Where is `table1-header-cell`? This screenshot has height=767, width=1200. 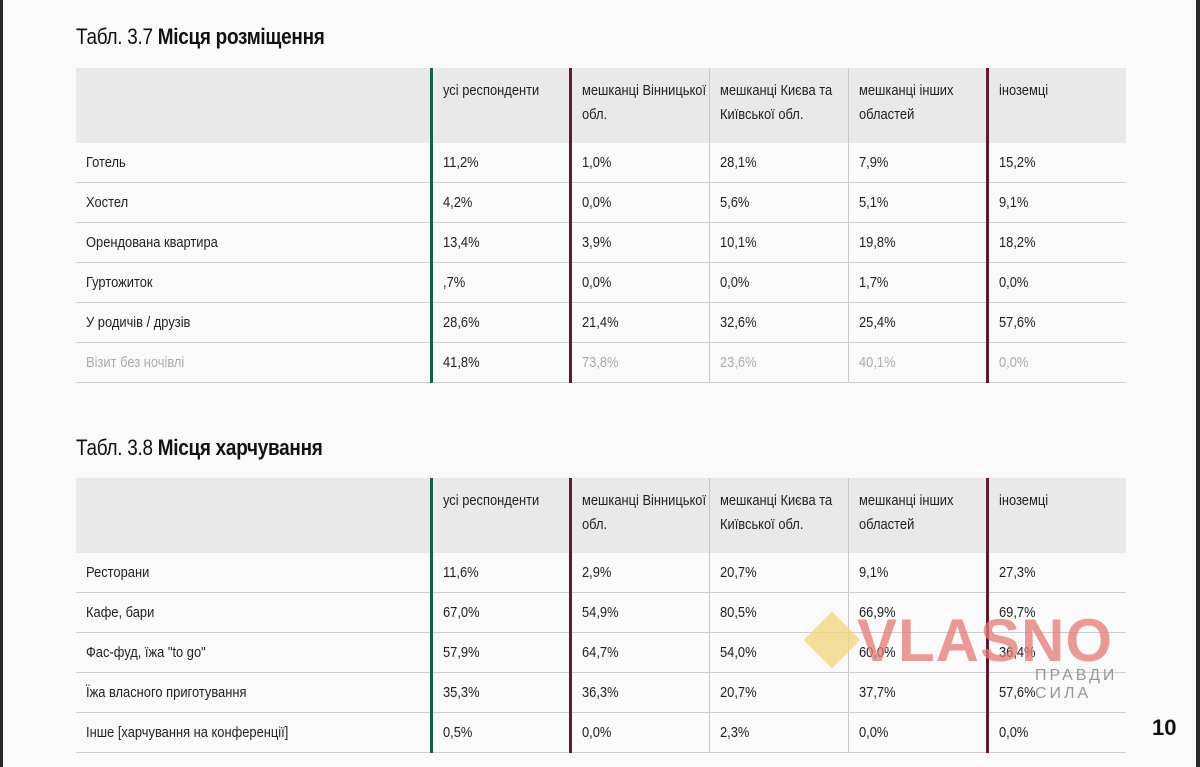 table1-header-cell is located at coordinates (253, 105).